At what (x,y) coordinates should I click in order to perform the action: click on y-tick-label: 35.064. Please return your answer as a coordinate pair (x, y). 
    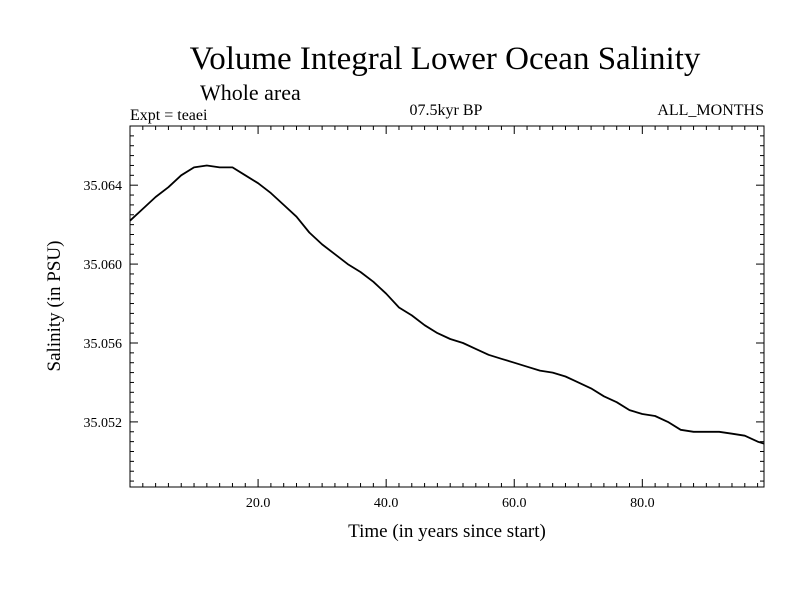
    Looking at the image, I should click on (103, 186).